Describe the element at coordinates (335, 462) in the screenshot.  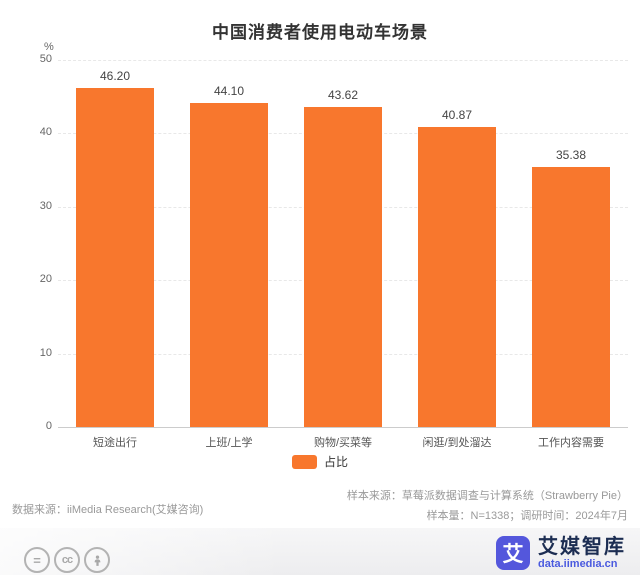
I see `legend-label: 占比` at that location.